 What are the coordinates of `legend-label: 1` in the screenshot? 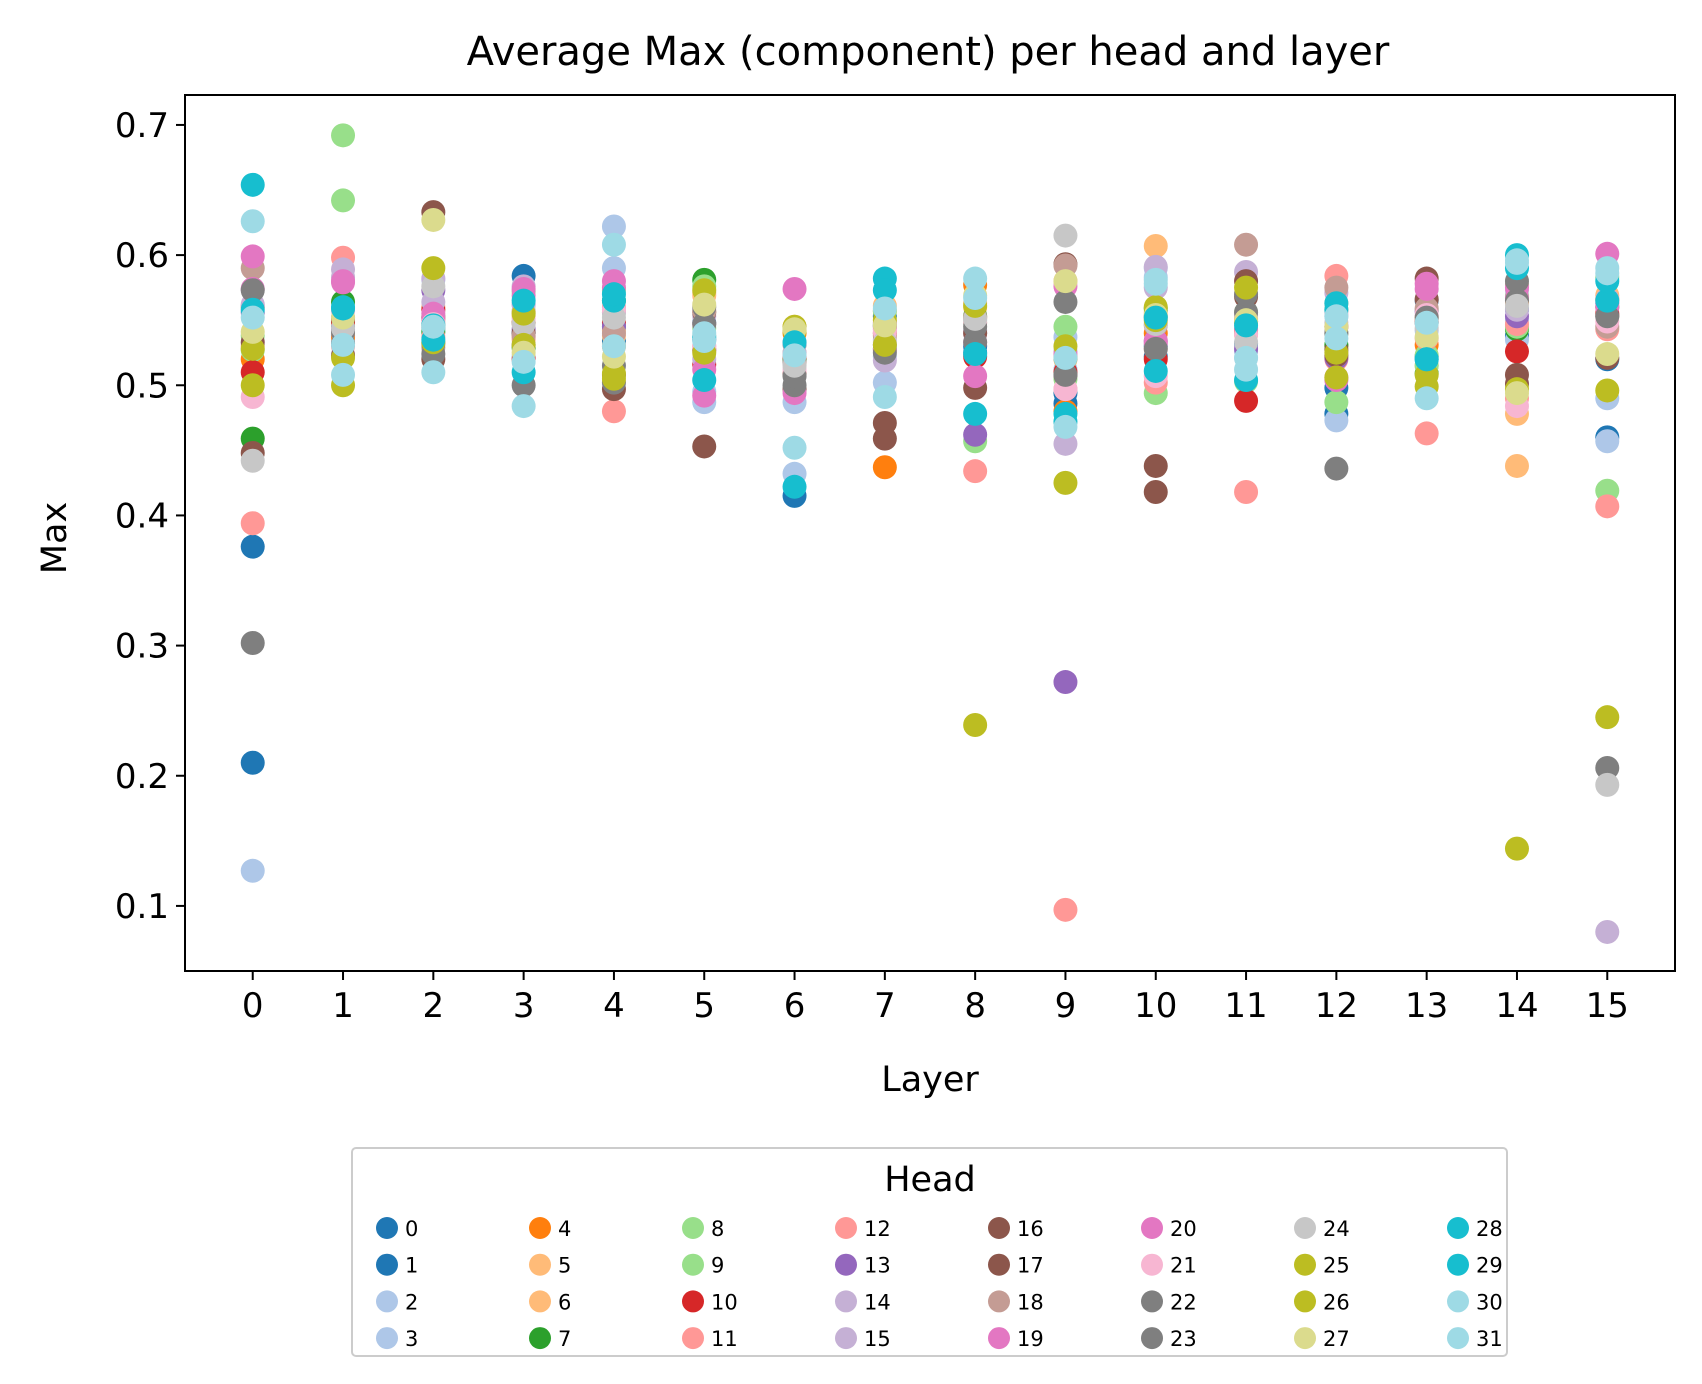 It's located at (411, 1266).